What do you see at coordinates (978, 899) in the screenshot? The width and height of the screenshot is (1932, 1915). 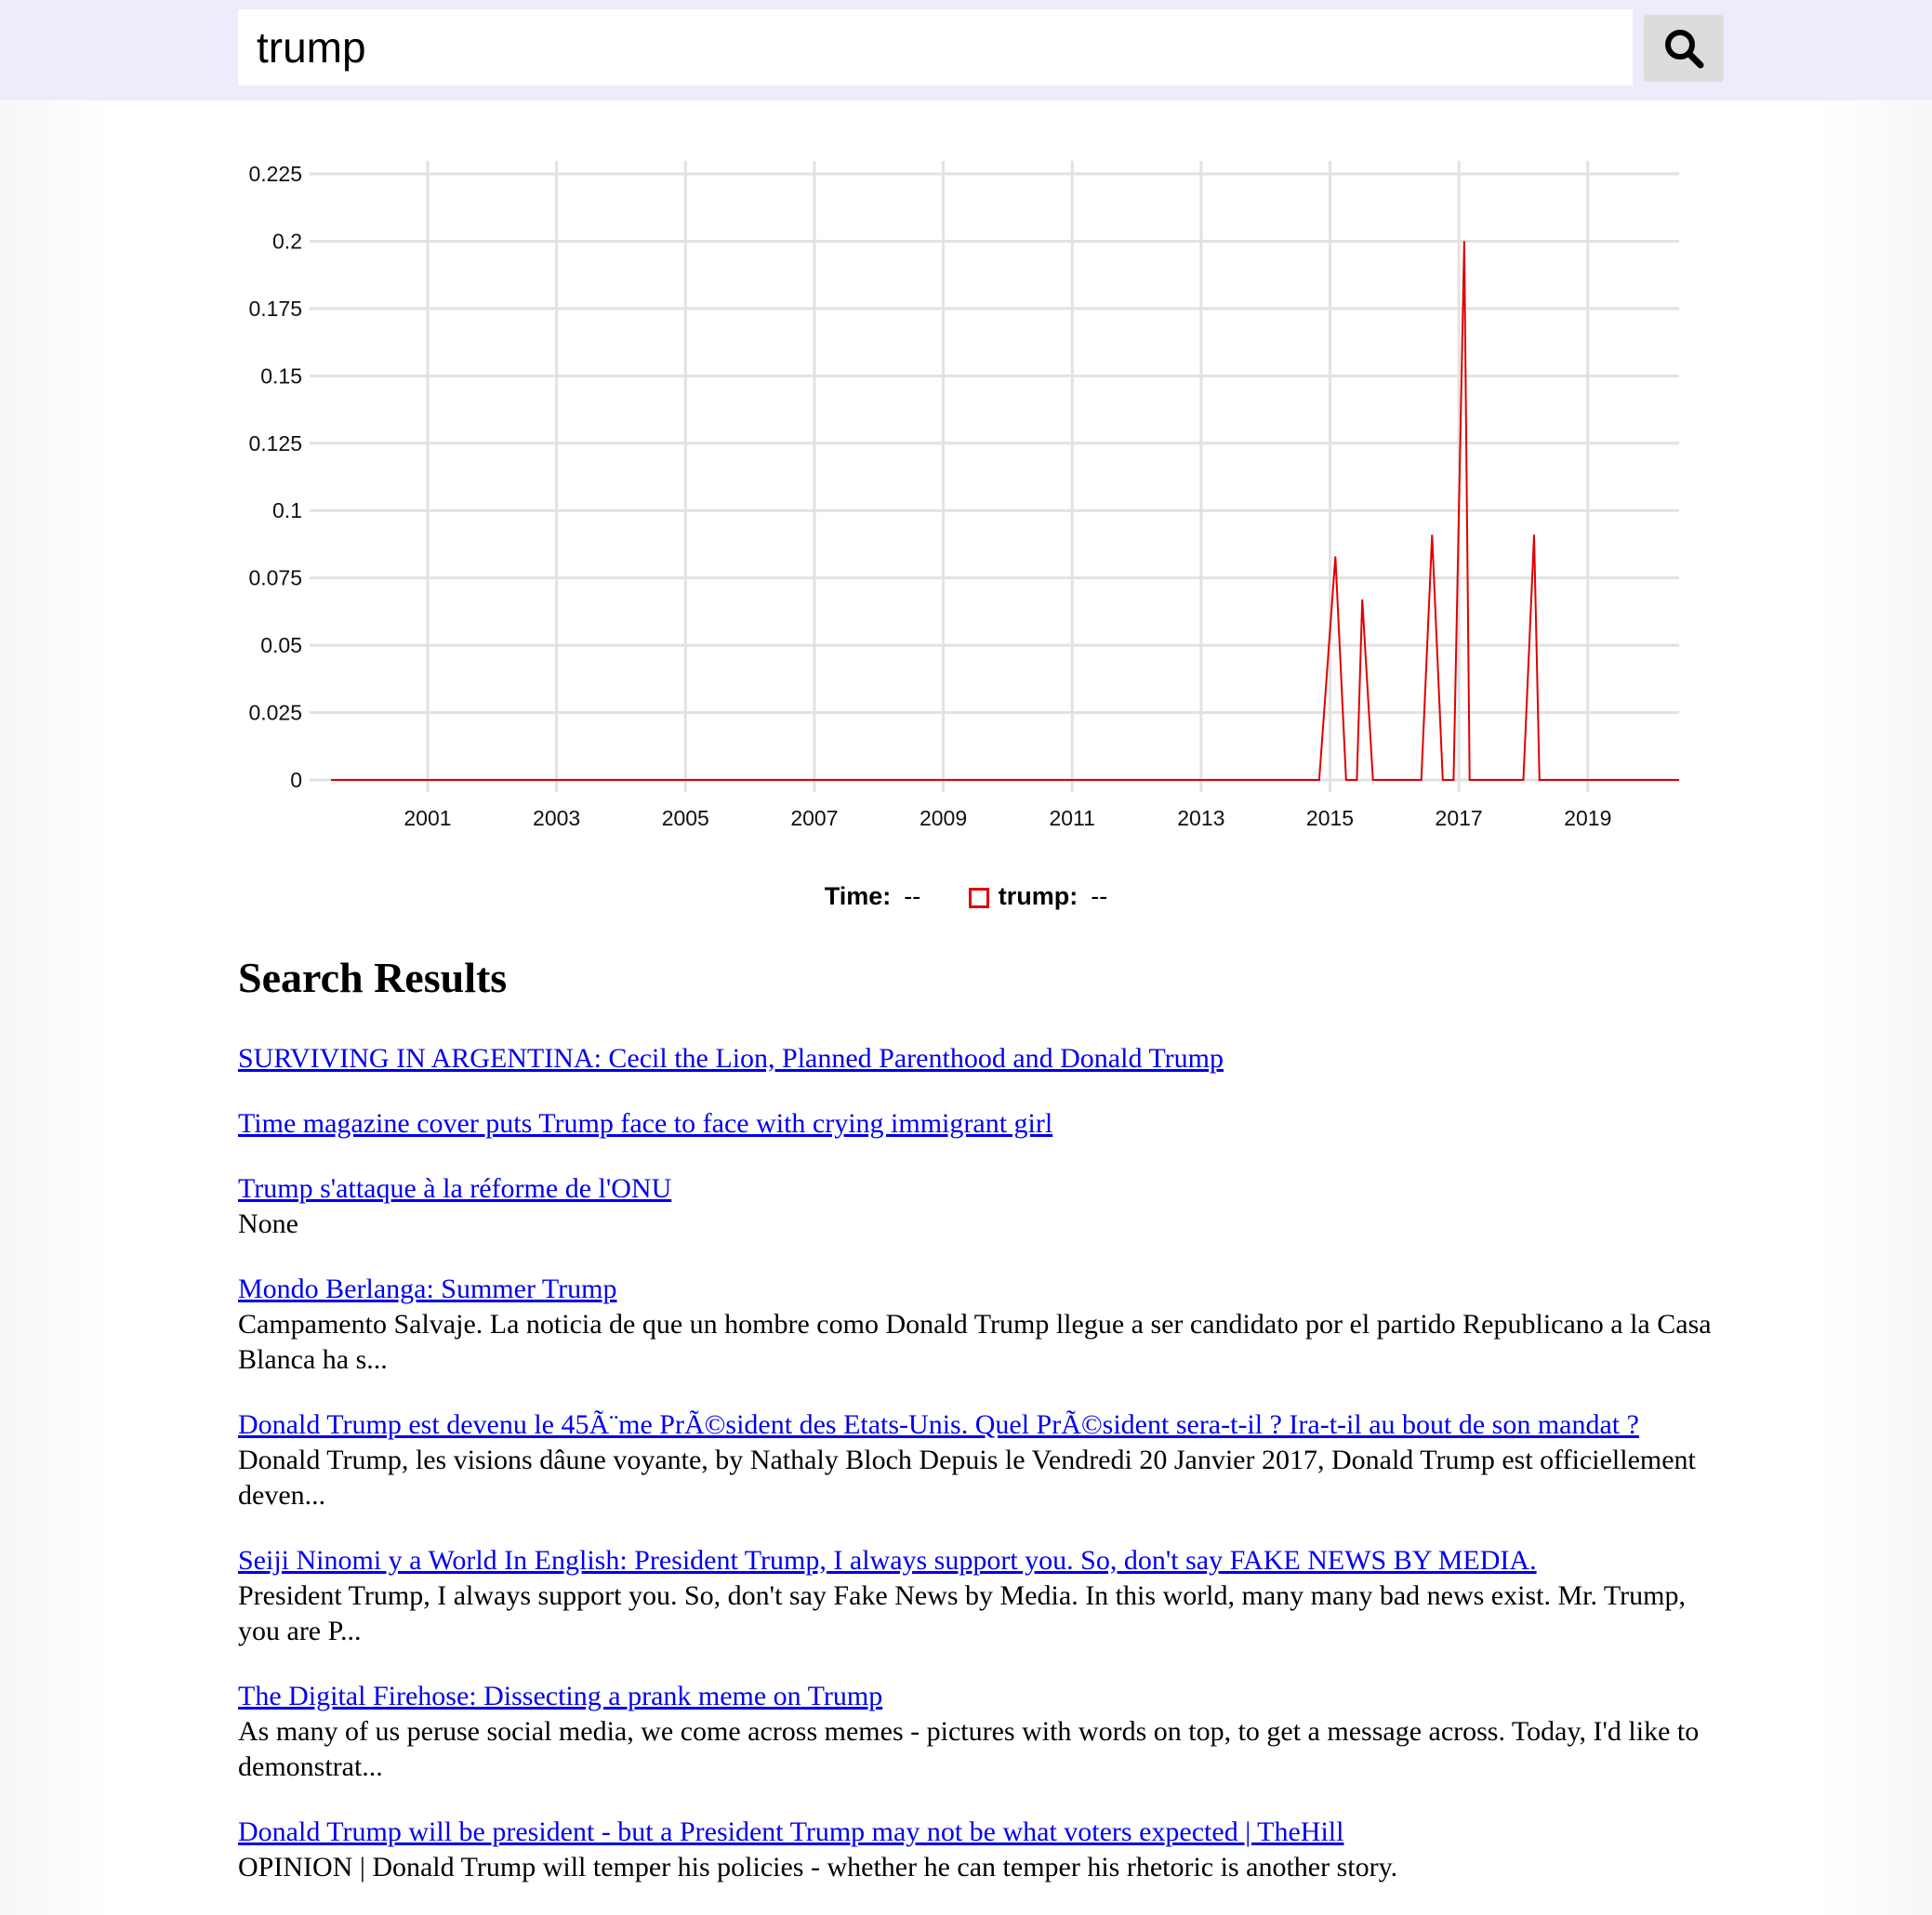 I see `legend-swatch` at bounding box center [978, 899].